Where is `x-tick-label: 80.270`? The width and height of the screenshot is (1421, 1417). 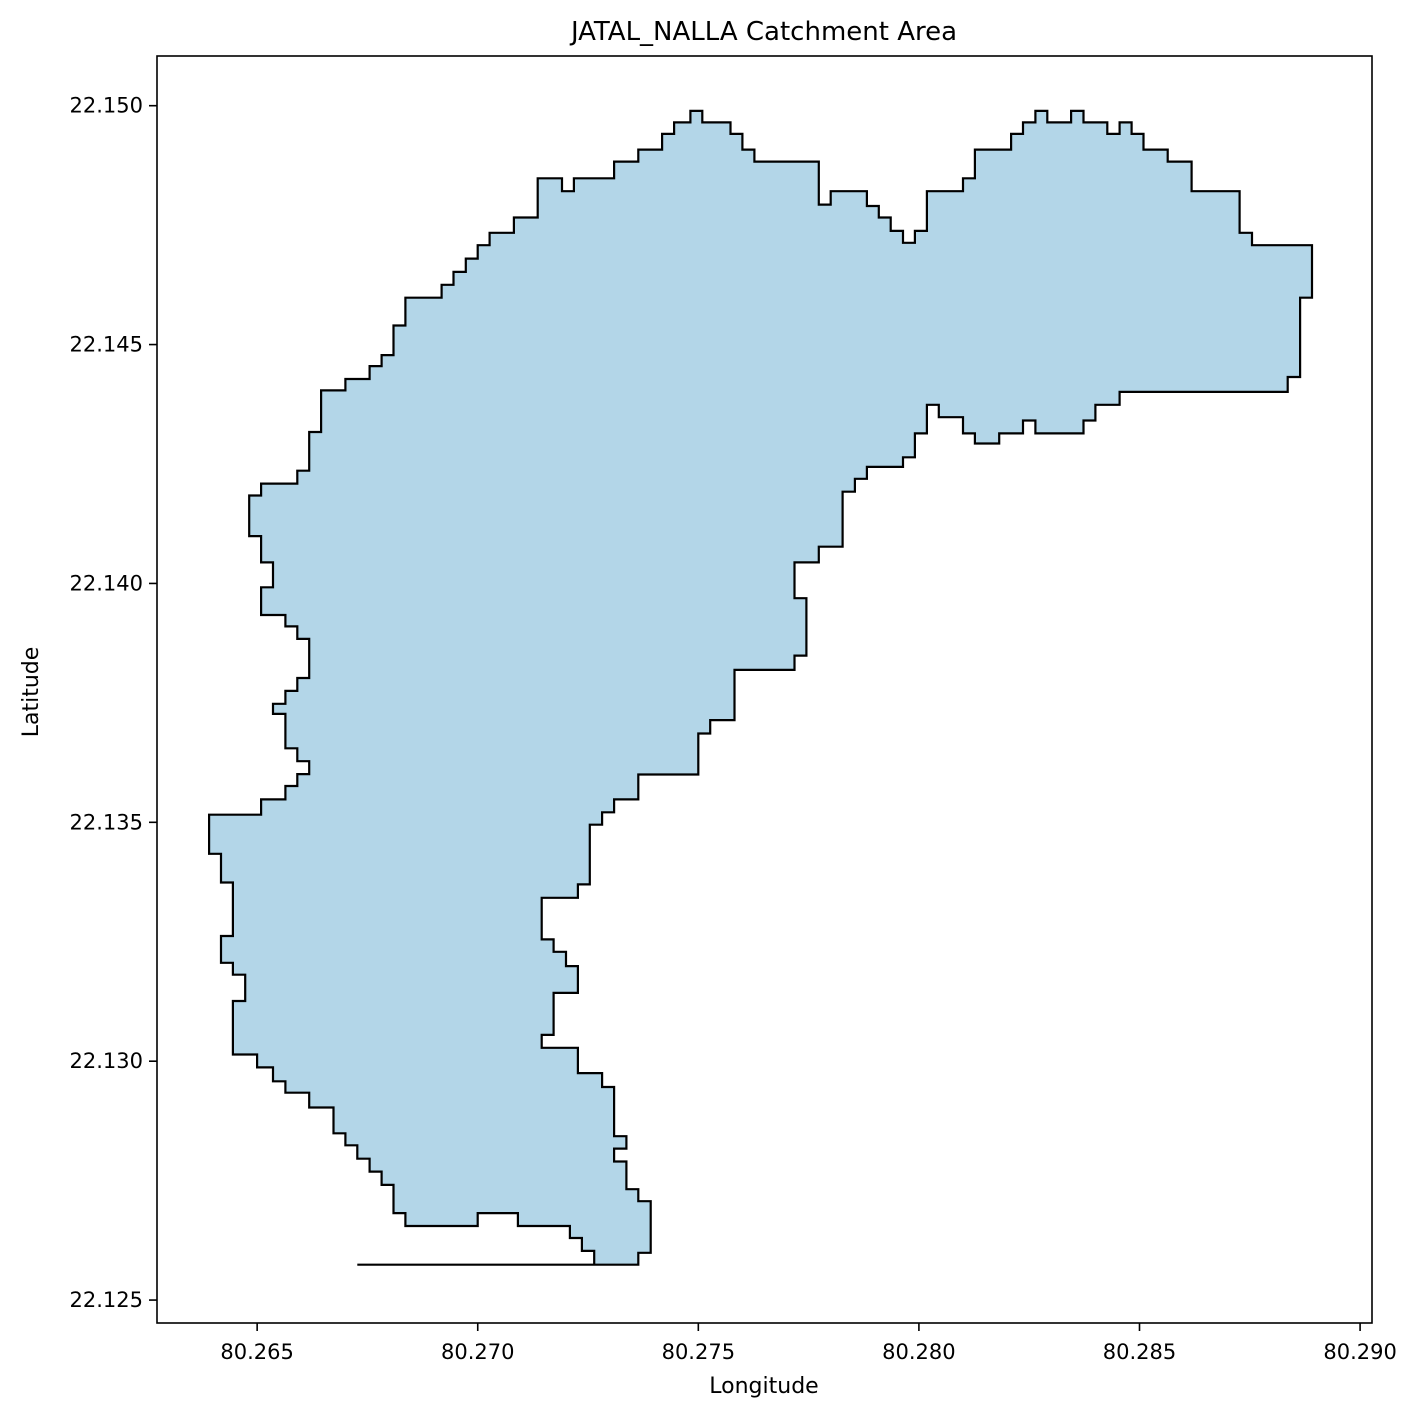
x-tick-label: 80.270 is located at coordinates (477, 1352).